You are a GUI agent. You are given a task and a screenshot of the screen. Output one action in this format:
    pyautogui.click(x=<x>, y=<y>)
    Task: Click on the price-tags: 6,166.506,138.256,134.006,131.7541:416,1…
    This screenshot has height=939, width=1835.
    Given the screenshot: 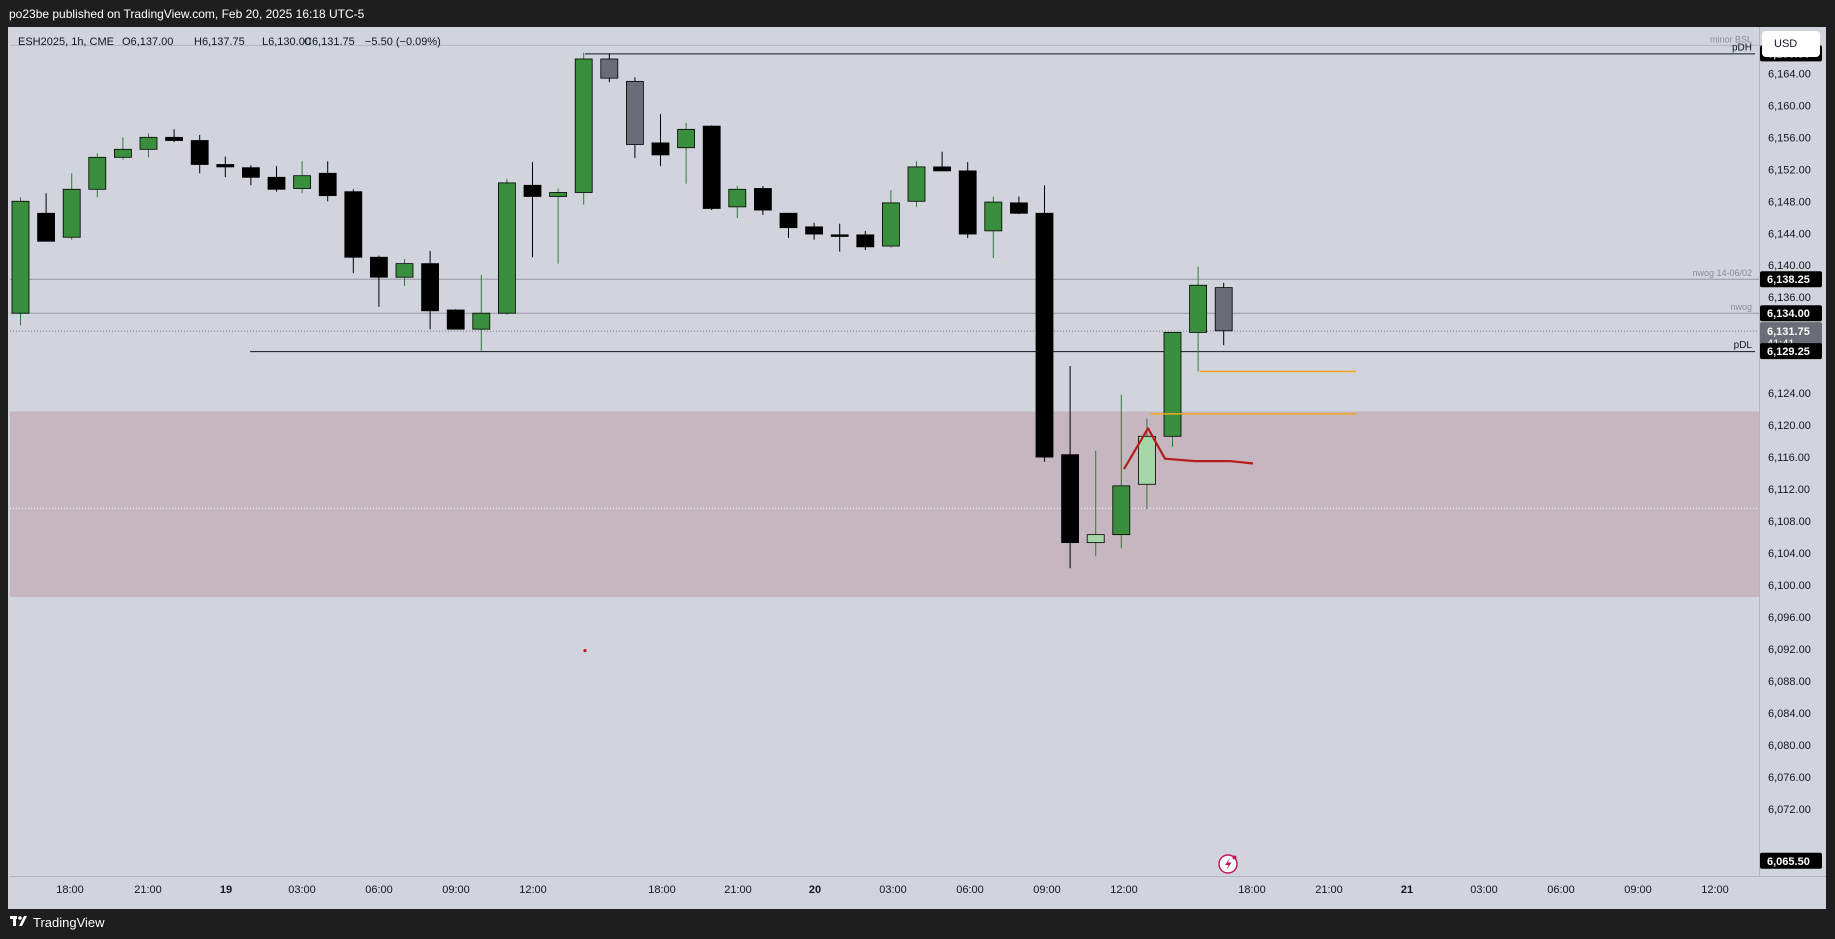 What is the action you would take?
    pyautogui.click(x=1791, y=457)
    